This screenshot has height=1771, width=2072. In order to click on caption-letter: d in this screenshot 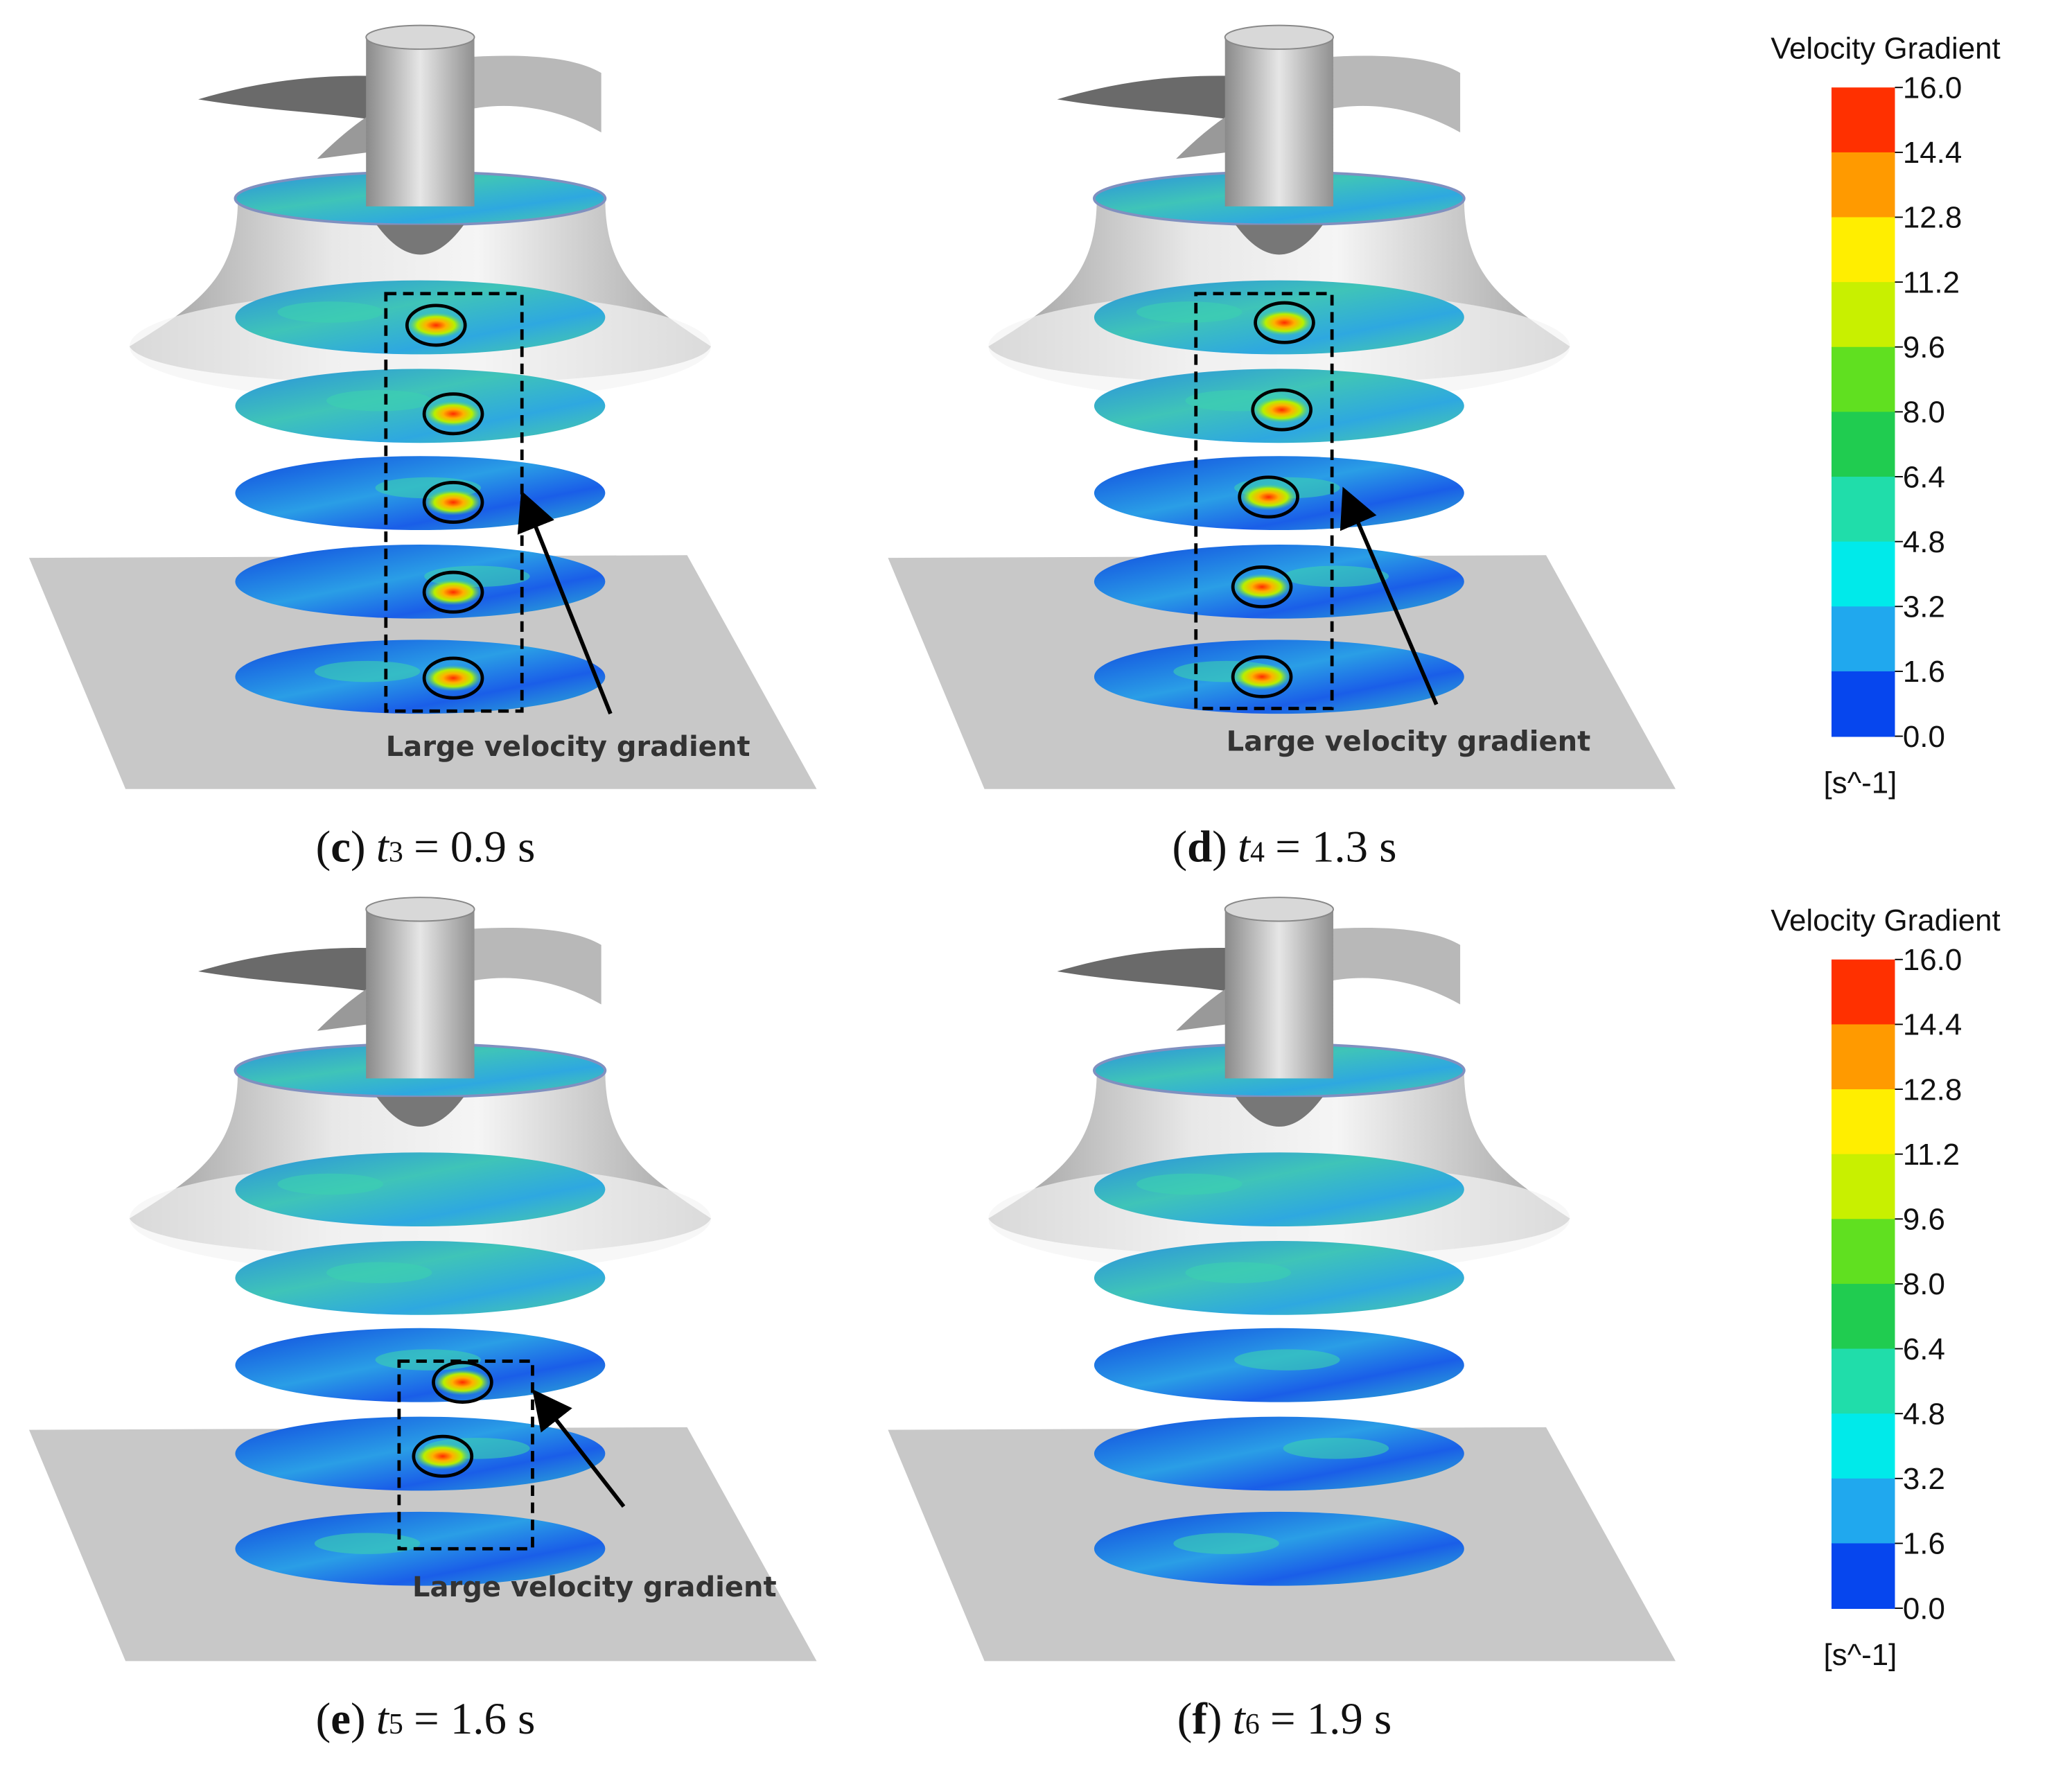, I will do `click(1199, 847)`.